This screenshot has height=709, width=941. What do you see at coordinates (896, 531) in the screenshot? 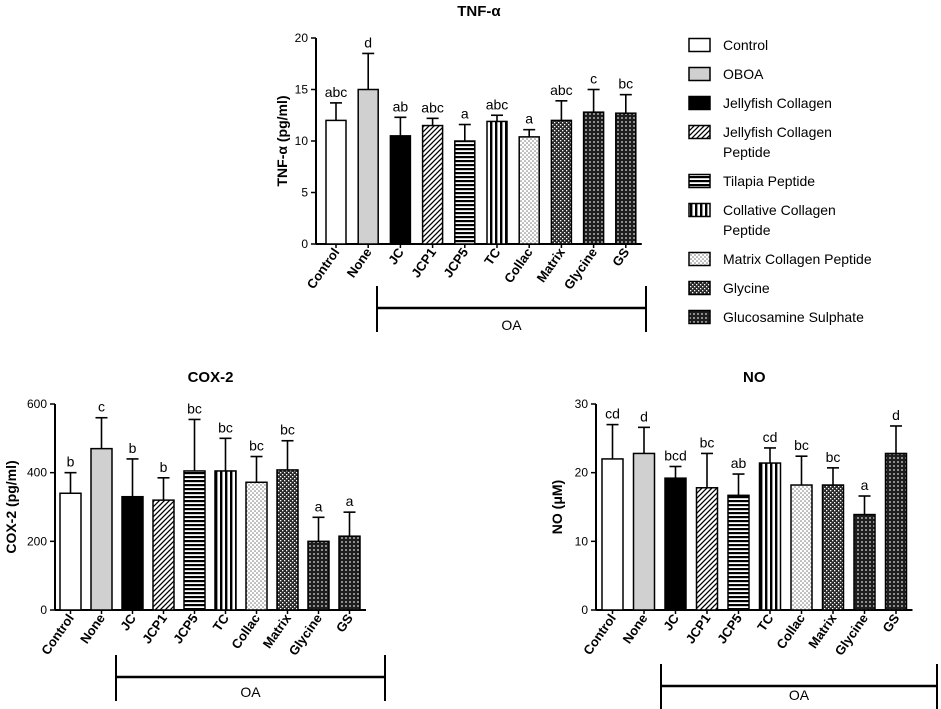
I see `bar-gs` at bounding box center [896, 531].